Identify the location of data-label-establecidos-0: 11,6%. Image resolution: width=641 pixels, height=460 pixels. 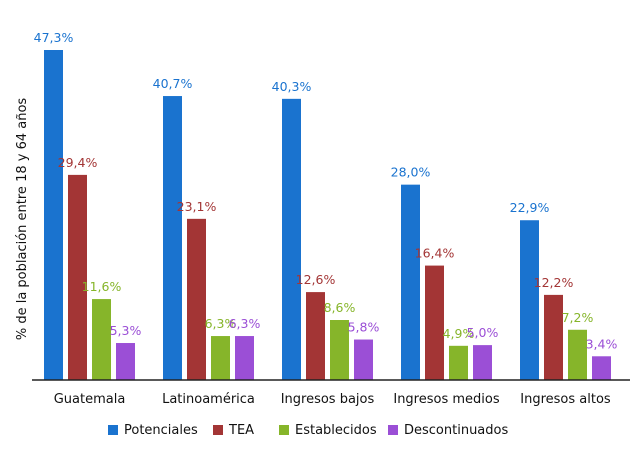
(102, 286).